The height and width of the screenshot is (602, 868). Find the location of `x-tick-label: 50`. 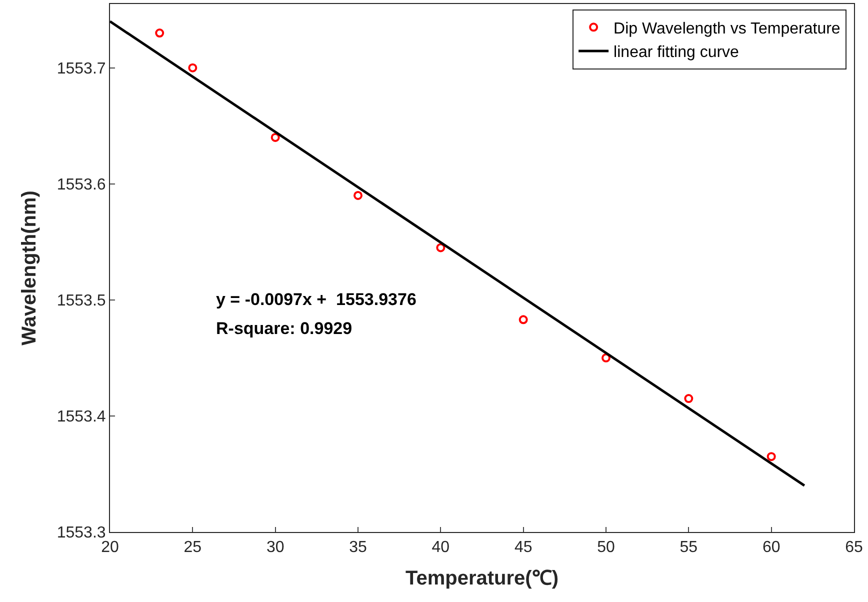

x-tick-label: 50 is located at coordinates (606, 547).